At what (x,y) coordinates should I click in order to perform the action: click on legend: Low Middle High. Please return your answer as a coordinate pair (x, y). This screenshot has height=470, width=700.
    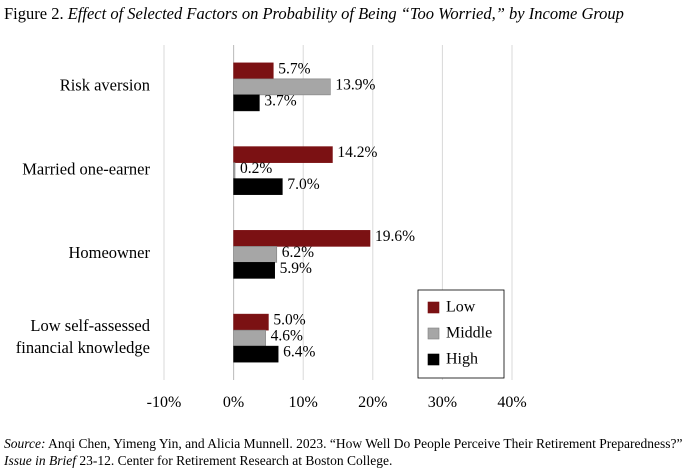
    Looking at the image, I should click on (461, 334).